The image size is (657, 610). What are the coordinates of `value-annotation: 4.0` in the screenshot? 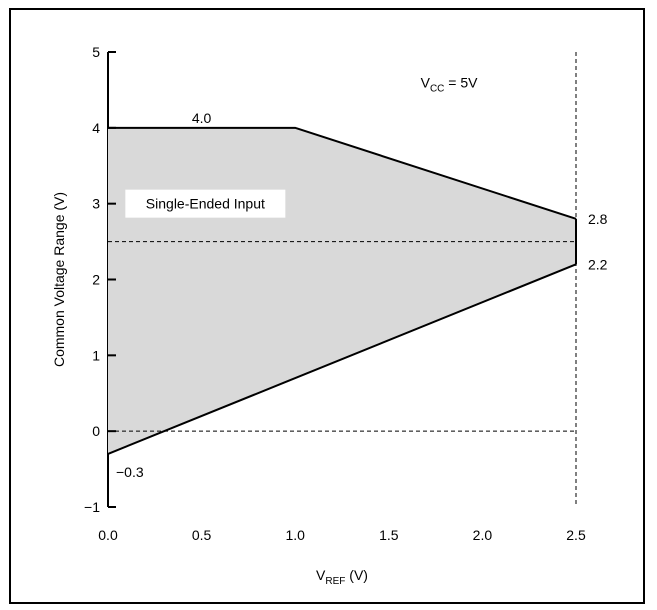 It's located at (202, 118).